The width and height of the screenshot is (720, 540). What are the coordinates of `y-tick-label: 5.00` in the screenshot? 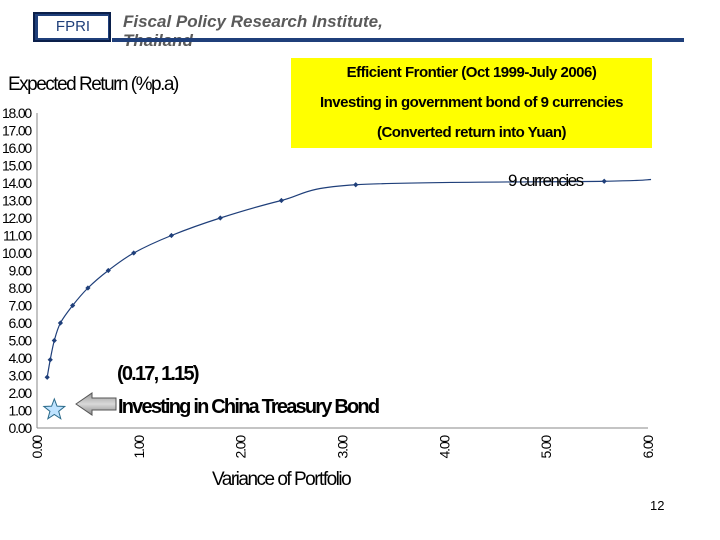 It's located at (21, 341).